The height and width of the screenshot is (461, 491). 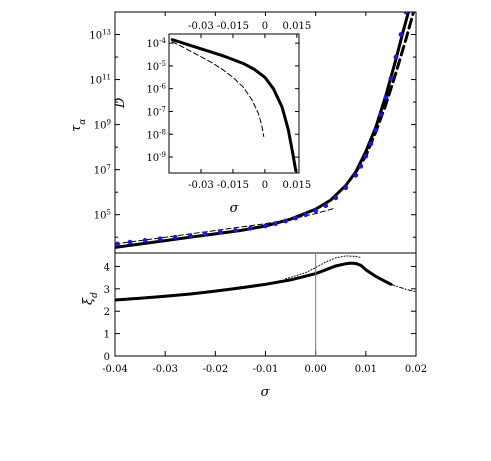 I want to click on inset-y-tick-label: 10⁻⁹, so click(x=156, y=157).